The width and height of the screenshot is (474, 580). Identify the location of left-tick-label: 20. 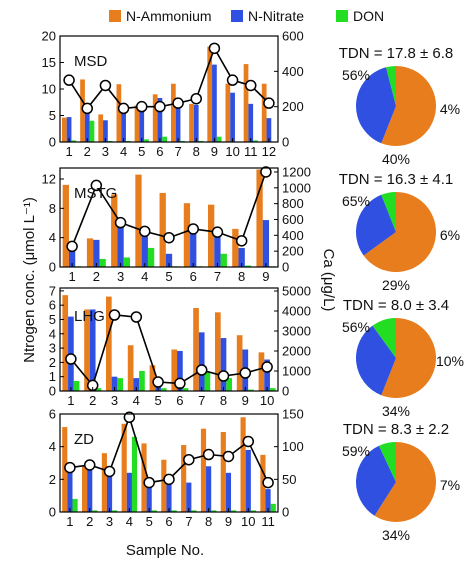
(49, 36).